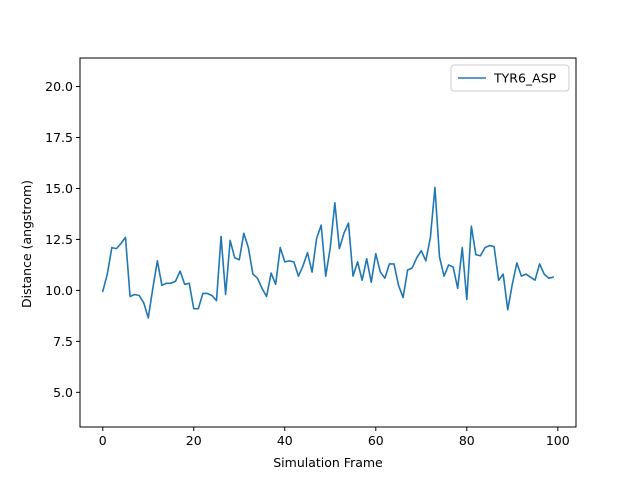 The height and width of the screenshot is (480, 640). What do you see at coordinates (59, 239) in the screenshot?
I see `y-tick-label: 12.5` at bounding box center [59, 239].